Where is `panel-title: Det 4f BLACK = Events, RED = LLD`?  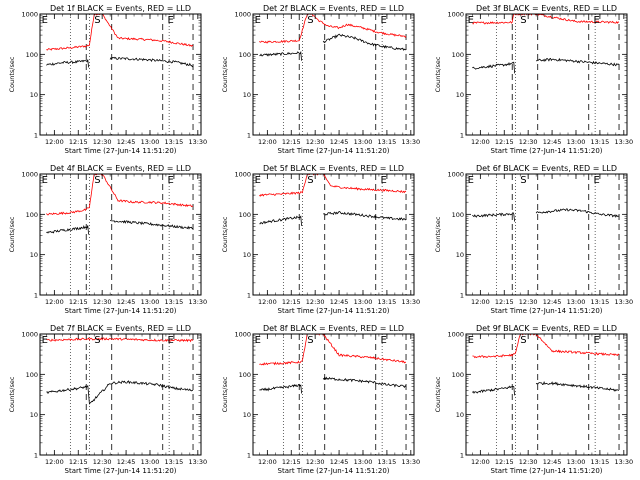
panel-title: Det 4f BLACK = Events, RED = LLD is located at coordinates (120, 168).